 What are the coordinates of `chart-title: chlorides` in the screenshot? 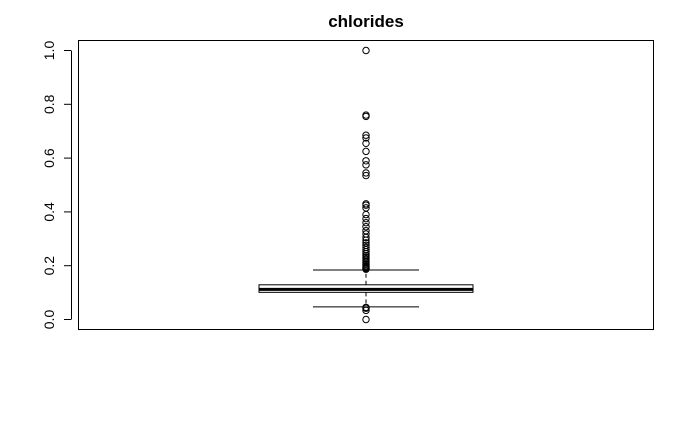 It's located at (366, 21).